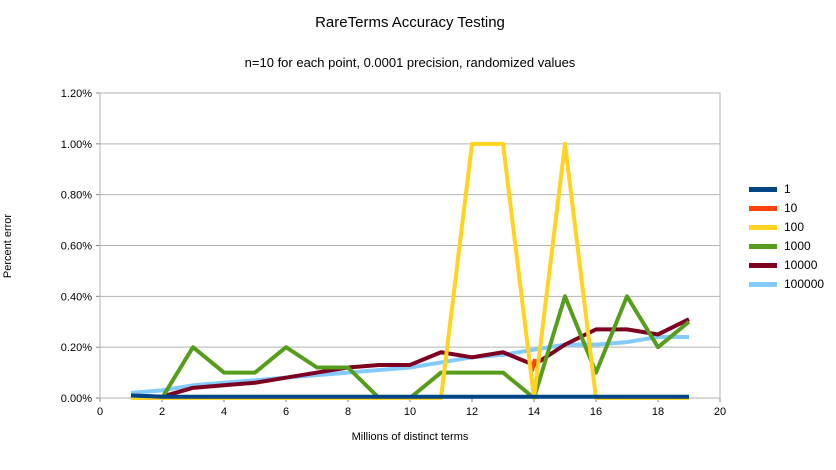 The image size is (836, 470). I want to click on legend-item-10: 10, so click(786, 208).